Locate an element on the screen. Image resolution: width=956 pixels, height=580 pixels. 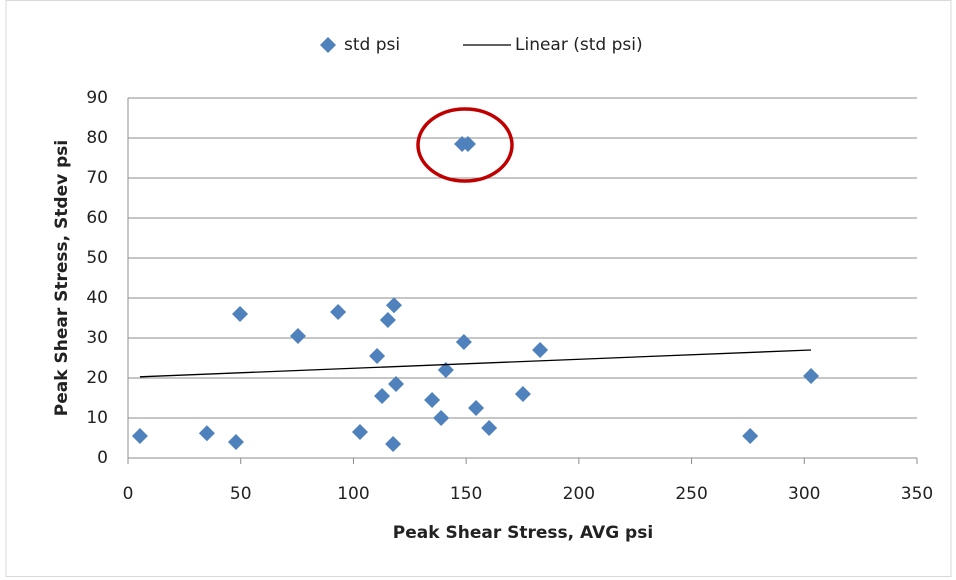
legend-marker is located at coordinates (328, 45).